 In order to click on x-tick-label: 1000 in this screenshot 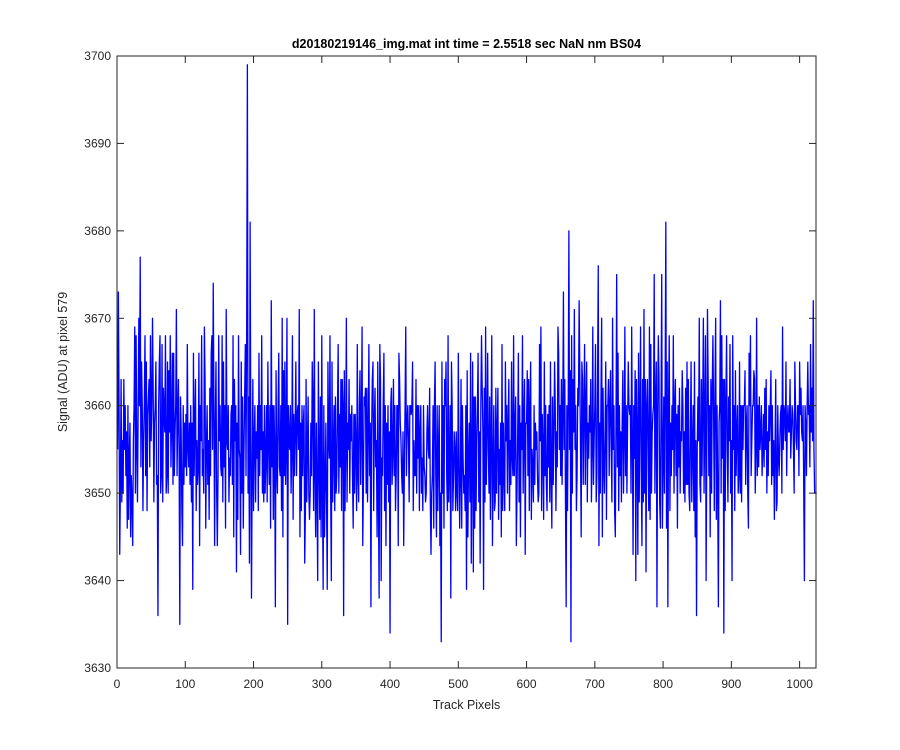, I will do `click(799, 684)`.